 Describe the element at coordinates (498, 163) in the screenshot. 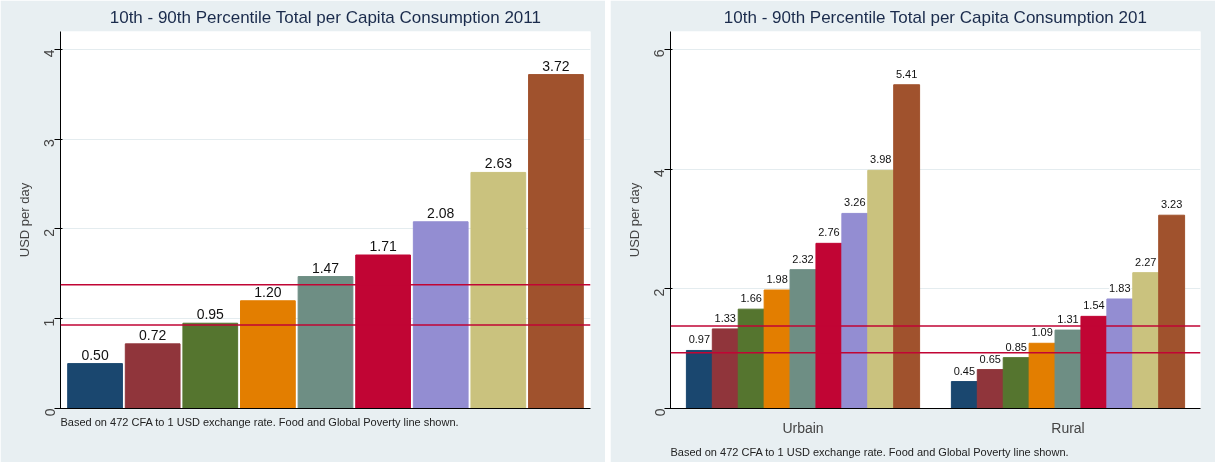

I see `data-label: 2.63` at that location.